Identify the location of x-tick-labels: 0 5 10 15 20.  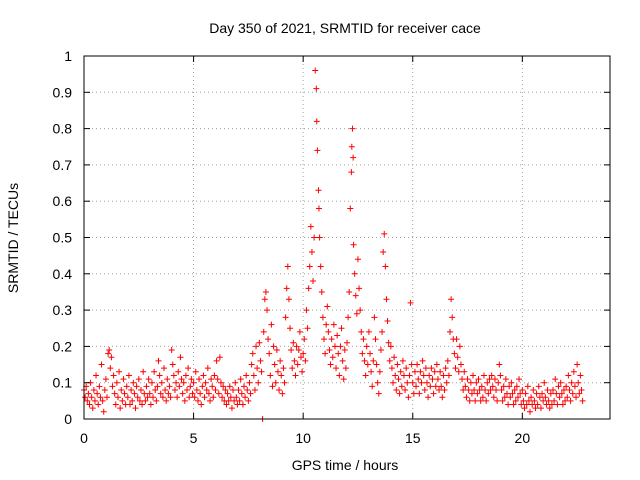
(305, 438).